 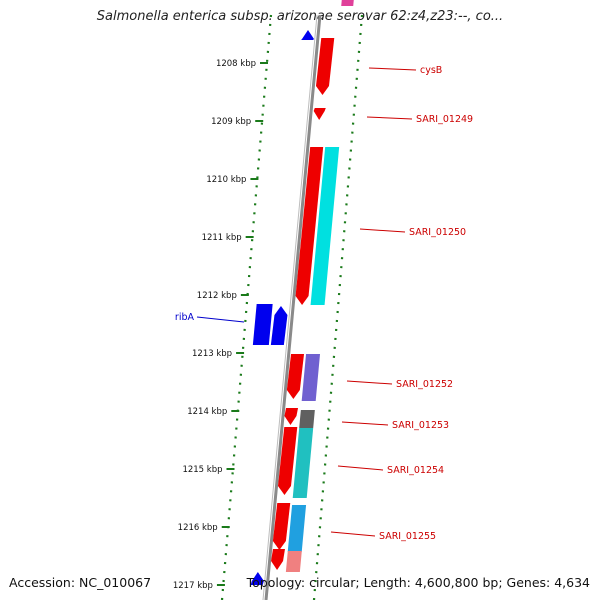 What do you see at coordinates (226, 180) in the screenshot?
I see `axis-tick-label: 1210 kbp` at bounding box center [226, 180].